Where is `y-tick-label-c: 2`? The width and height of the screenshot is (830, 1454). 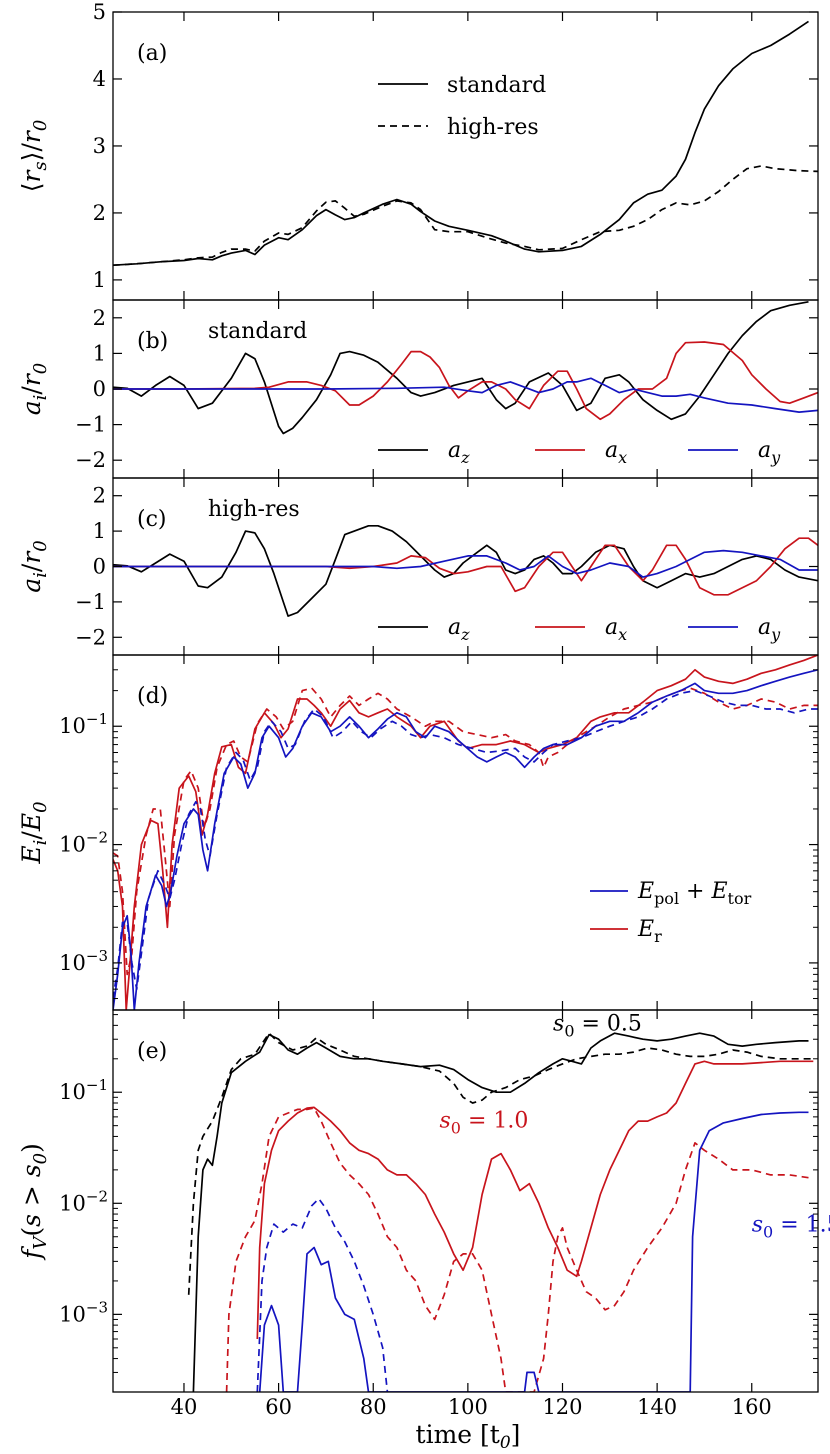
y-tick-label-c: 2 is located at coordinates (99, 496).